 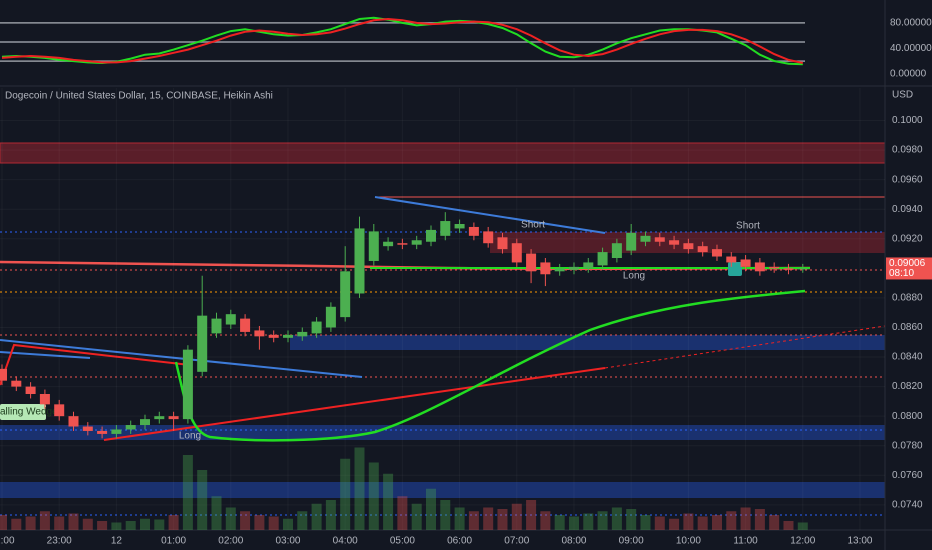 I want to click on y-tick-label: 0.0820, so click(x=907, y=386).